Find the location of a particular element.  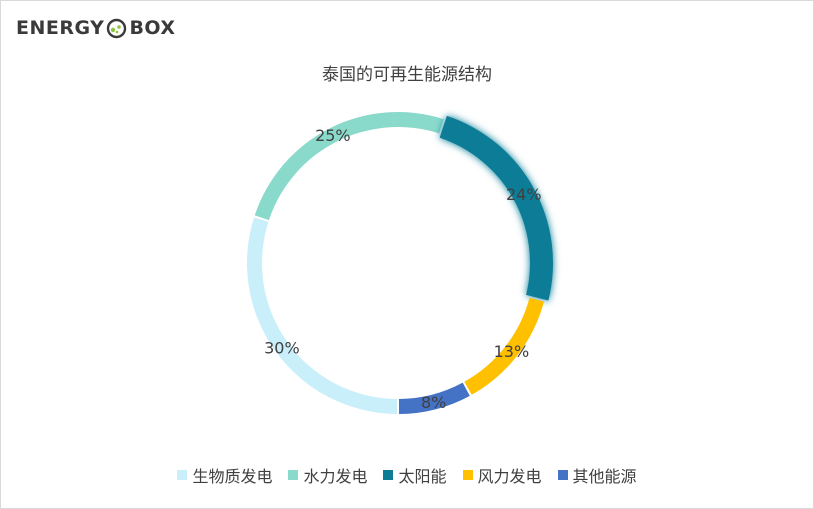

chart-legend: 生物质发电 水力发电 太阳能 风力发电 其他能源 is located at coordinates (407, 475).